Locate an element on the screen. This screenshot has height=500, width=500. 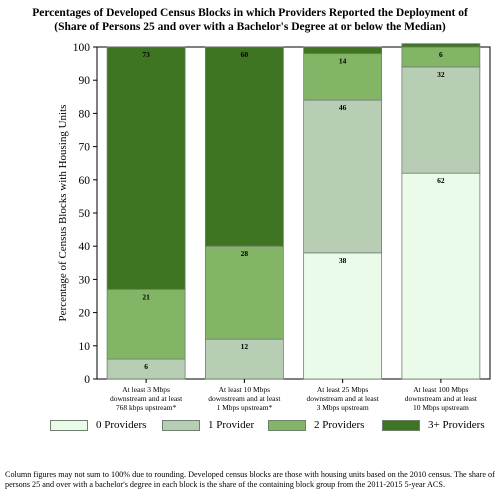
legend-label-3plus-providers: 3+ Providers is located at coordinates (456, 425).